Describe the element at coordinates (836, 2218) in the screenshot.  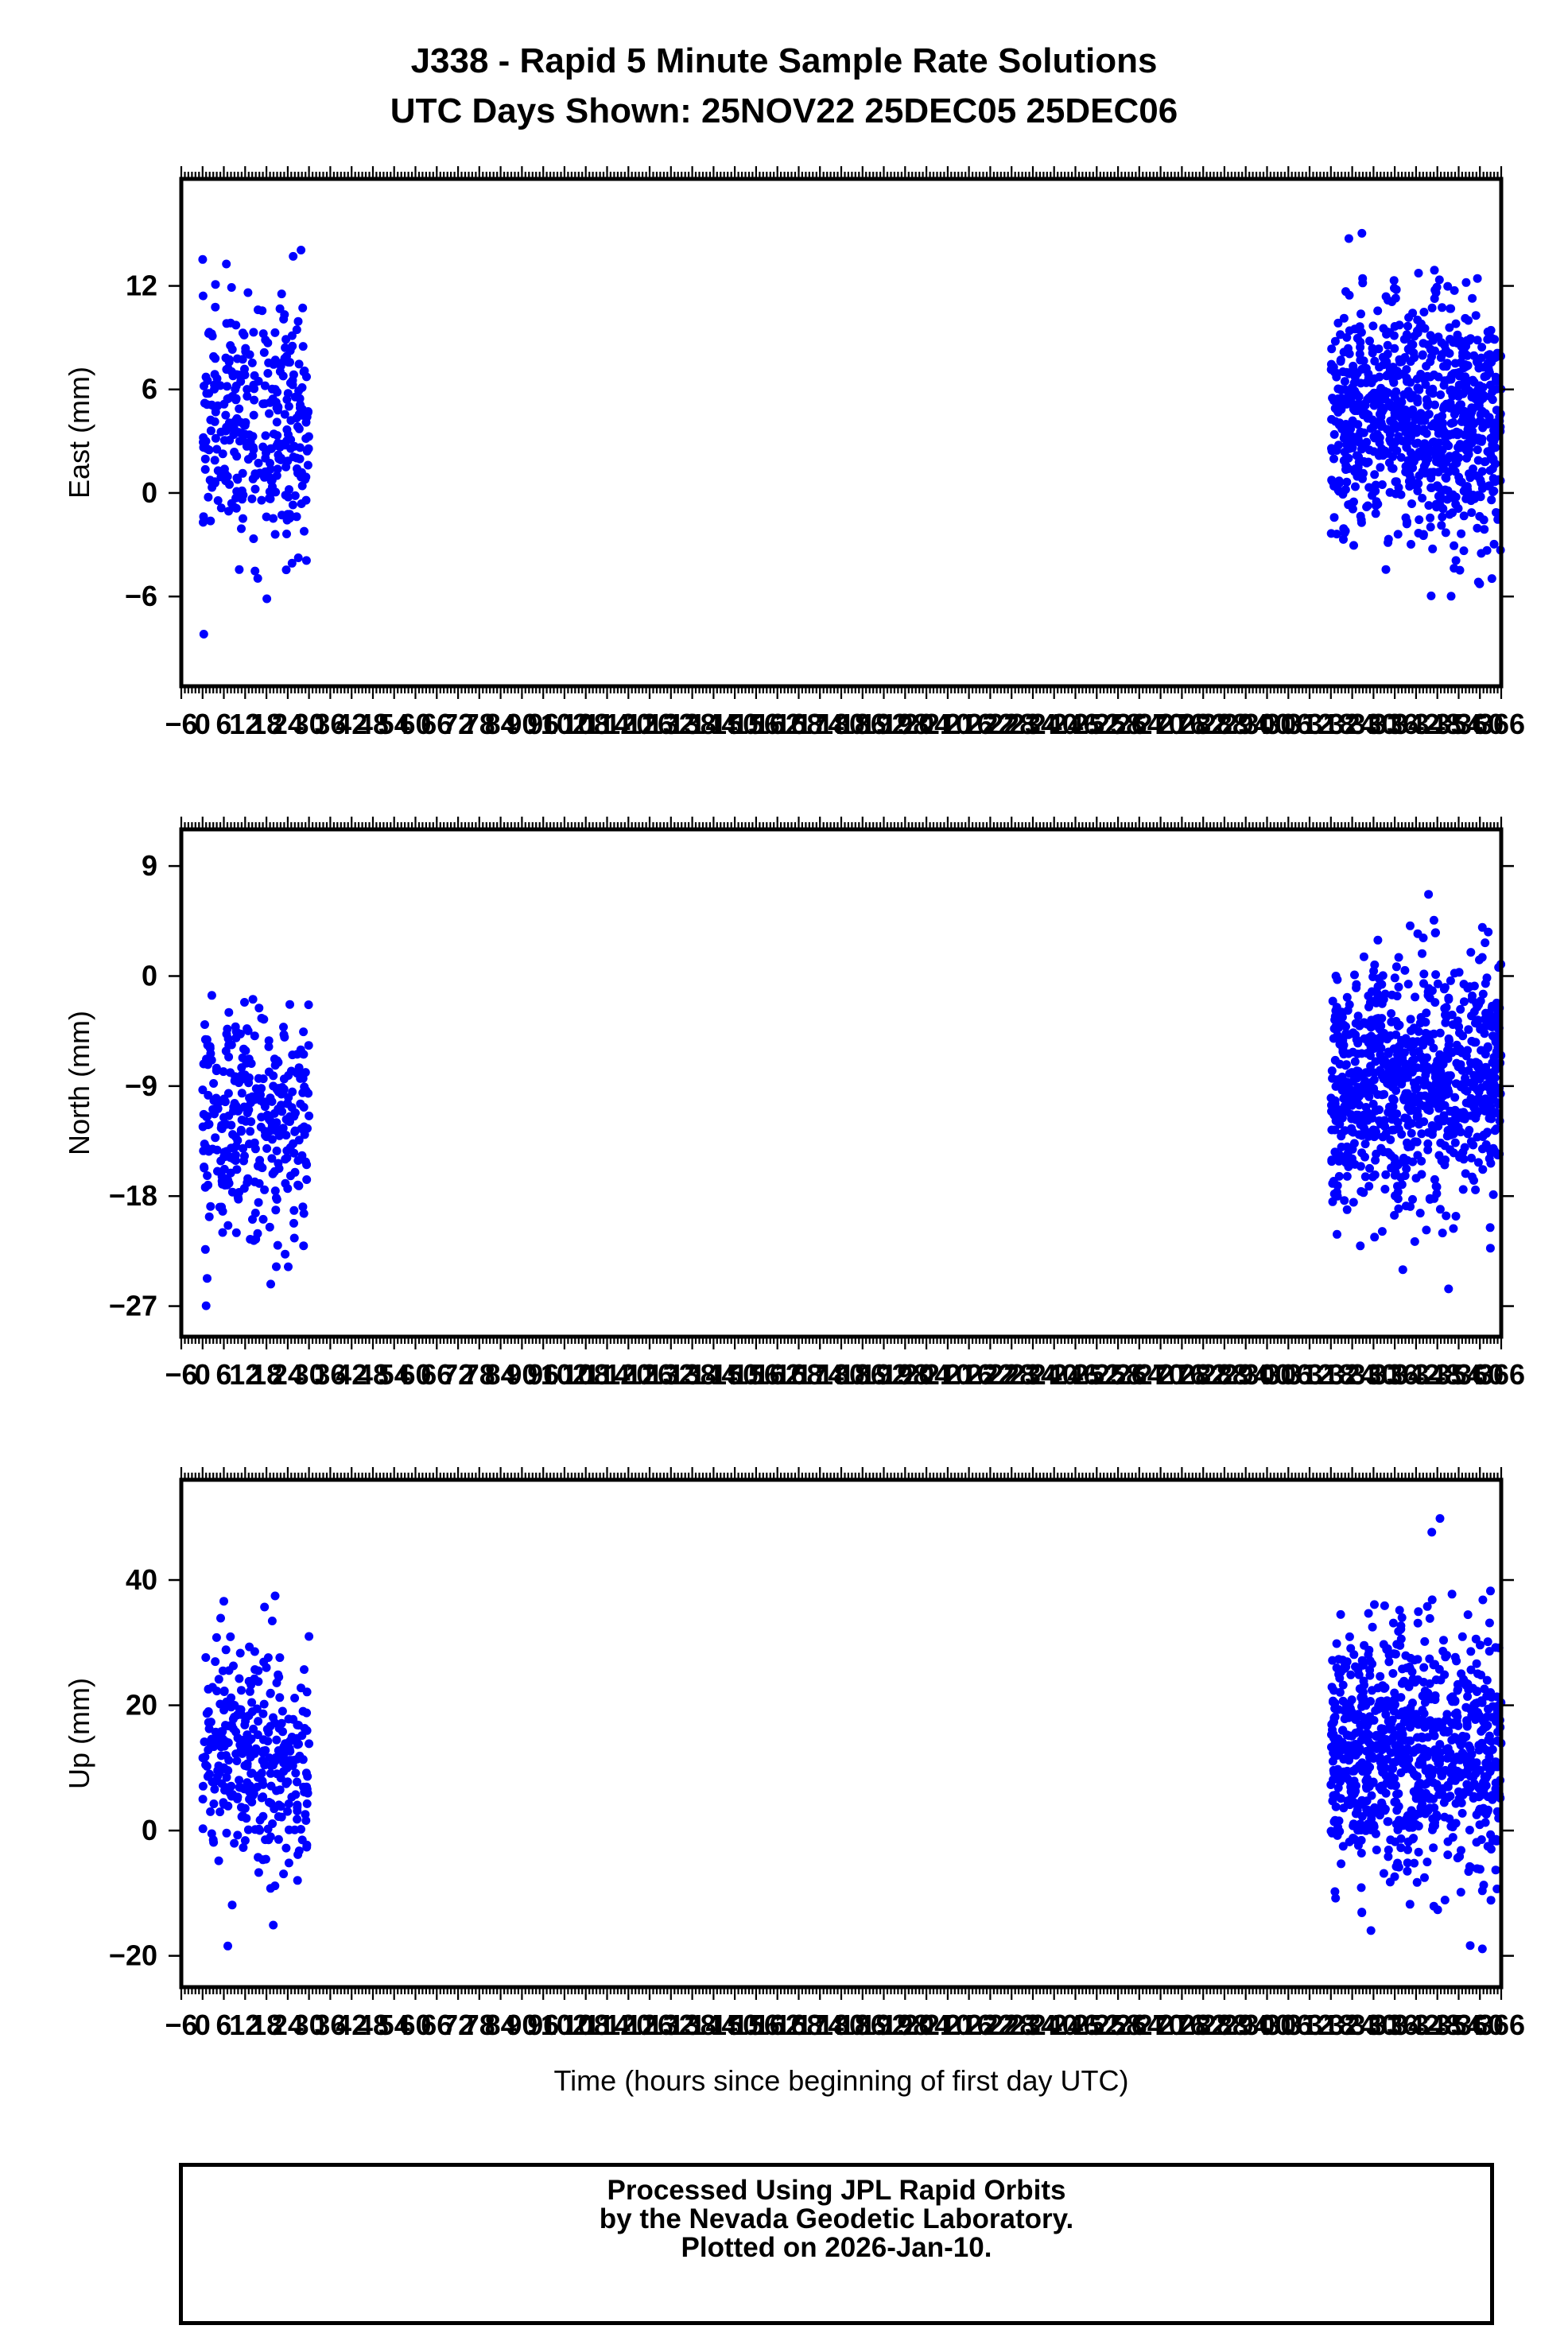
I see `footer-line2: by the Nevada Geodetic Laboratory.` at that location.